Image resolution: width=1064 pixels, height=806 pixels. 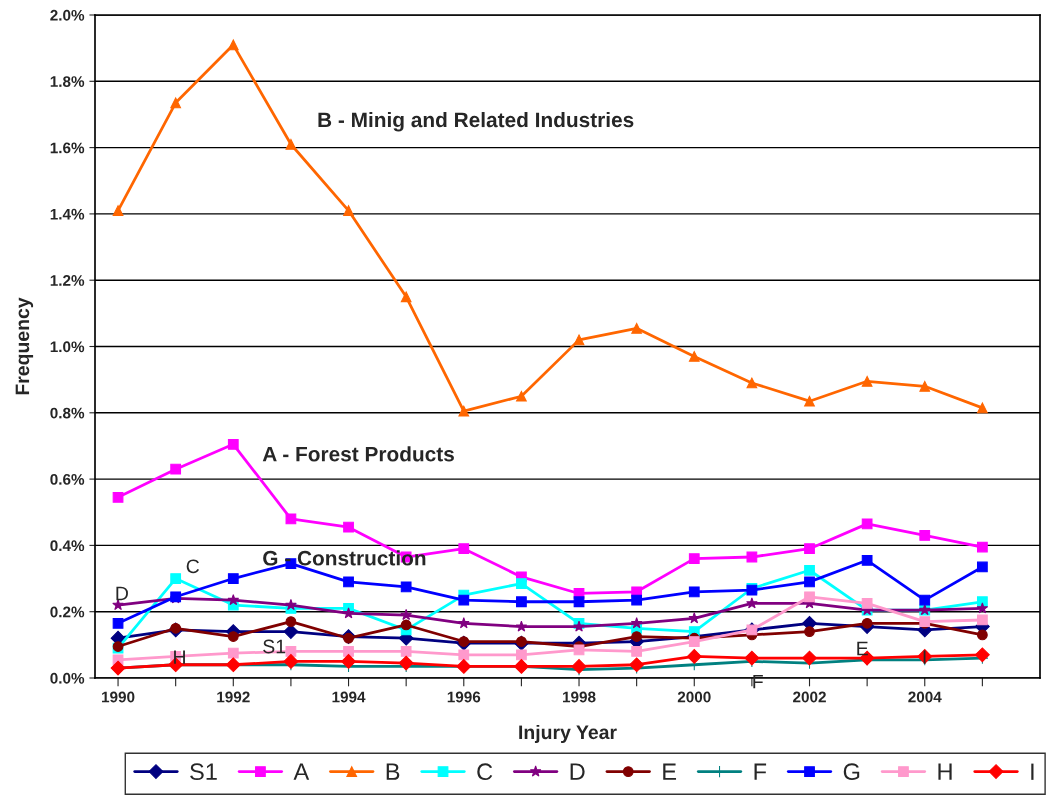 I want to click on y-axis-title: Frequency, so click(x=24, y=346).